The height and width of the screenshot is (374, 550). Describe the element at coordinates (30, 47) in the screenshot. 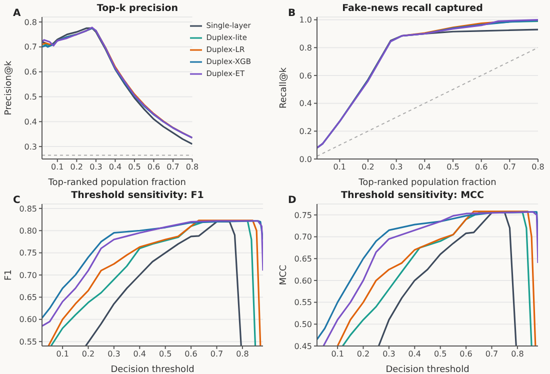

I see `y-tick-label: 0.7` at that location.